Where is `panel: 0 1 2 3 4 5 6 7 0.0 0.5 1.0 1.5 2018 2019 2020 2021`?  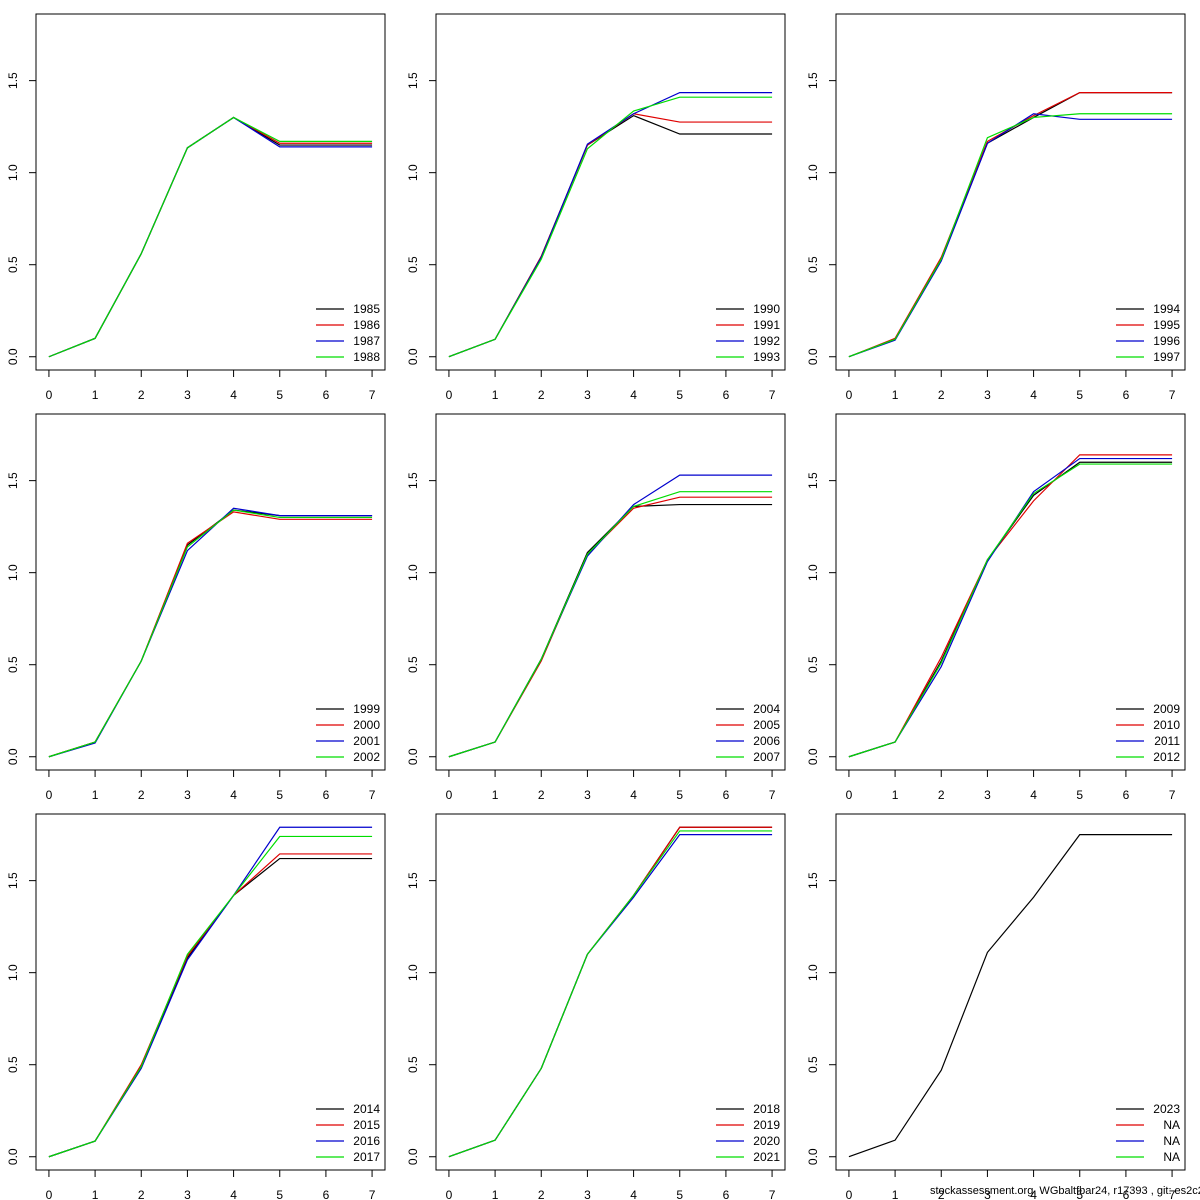
panel: 0 1 2 3 4 5 6 7 0.0 0.5 1.0 1.5 2018 2019 2020 2021 is located at coordinates (596, 1006).